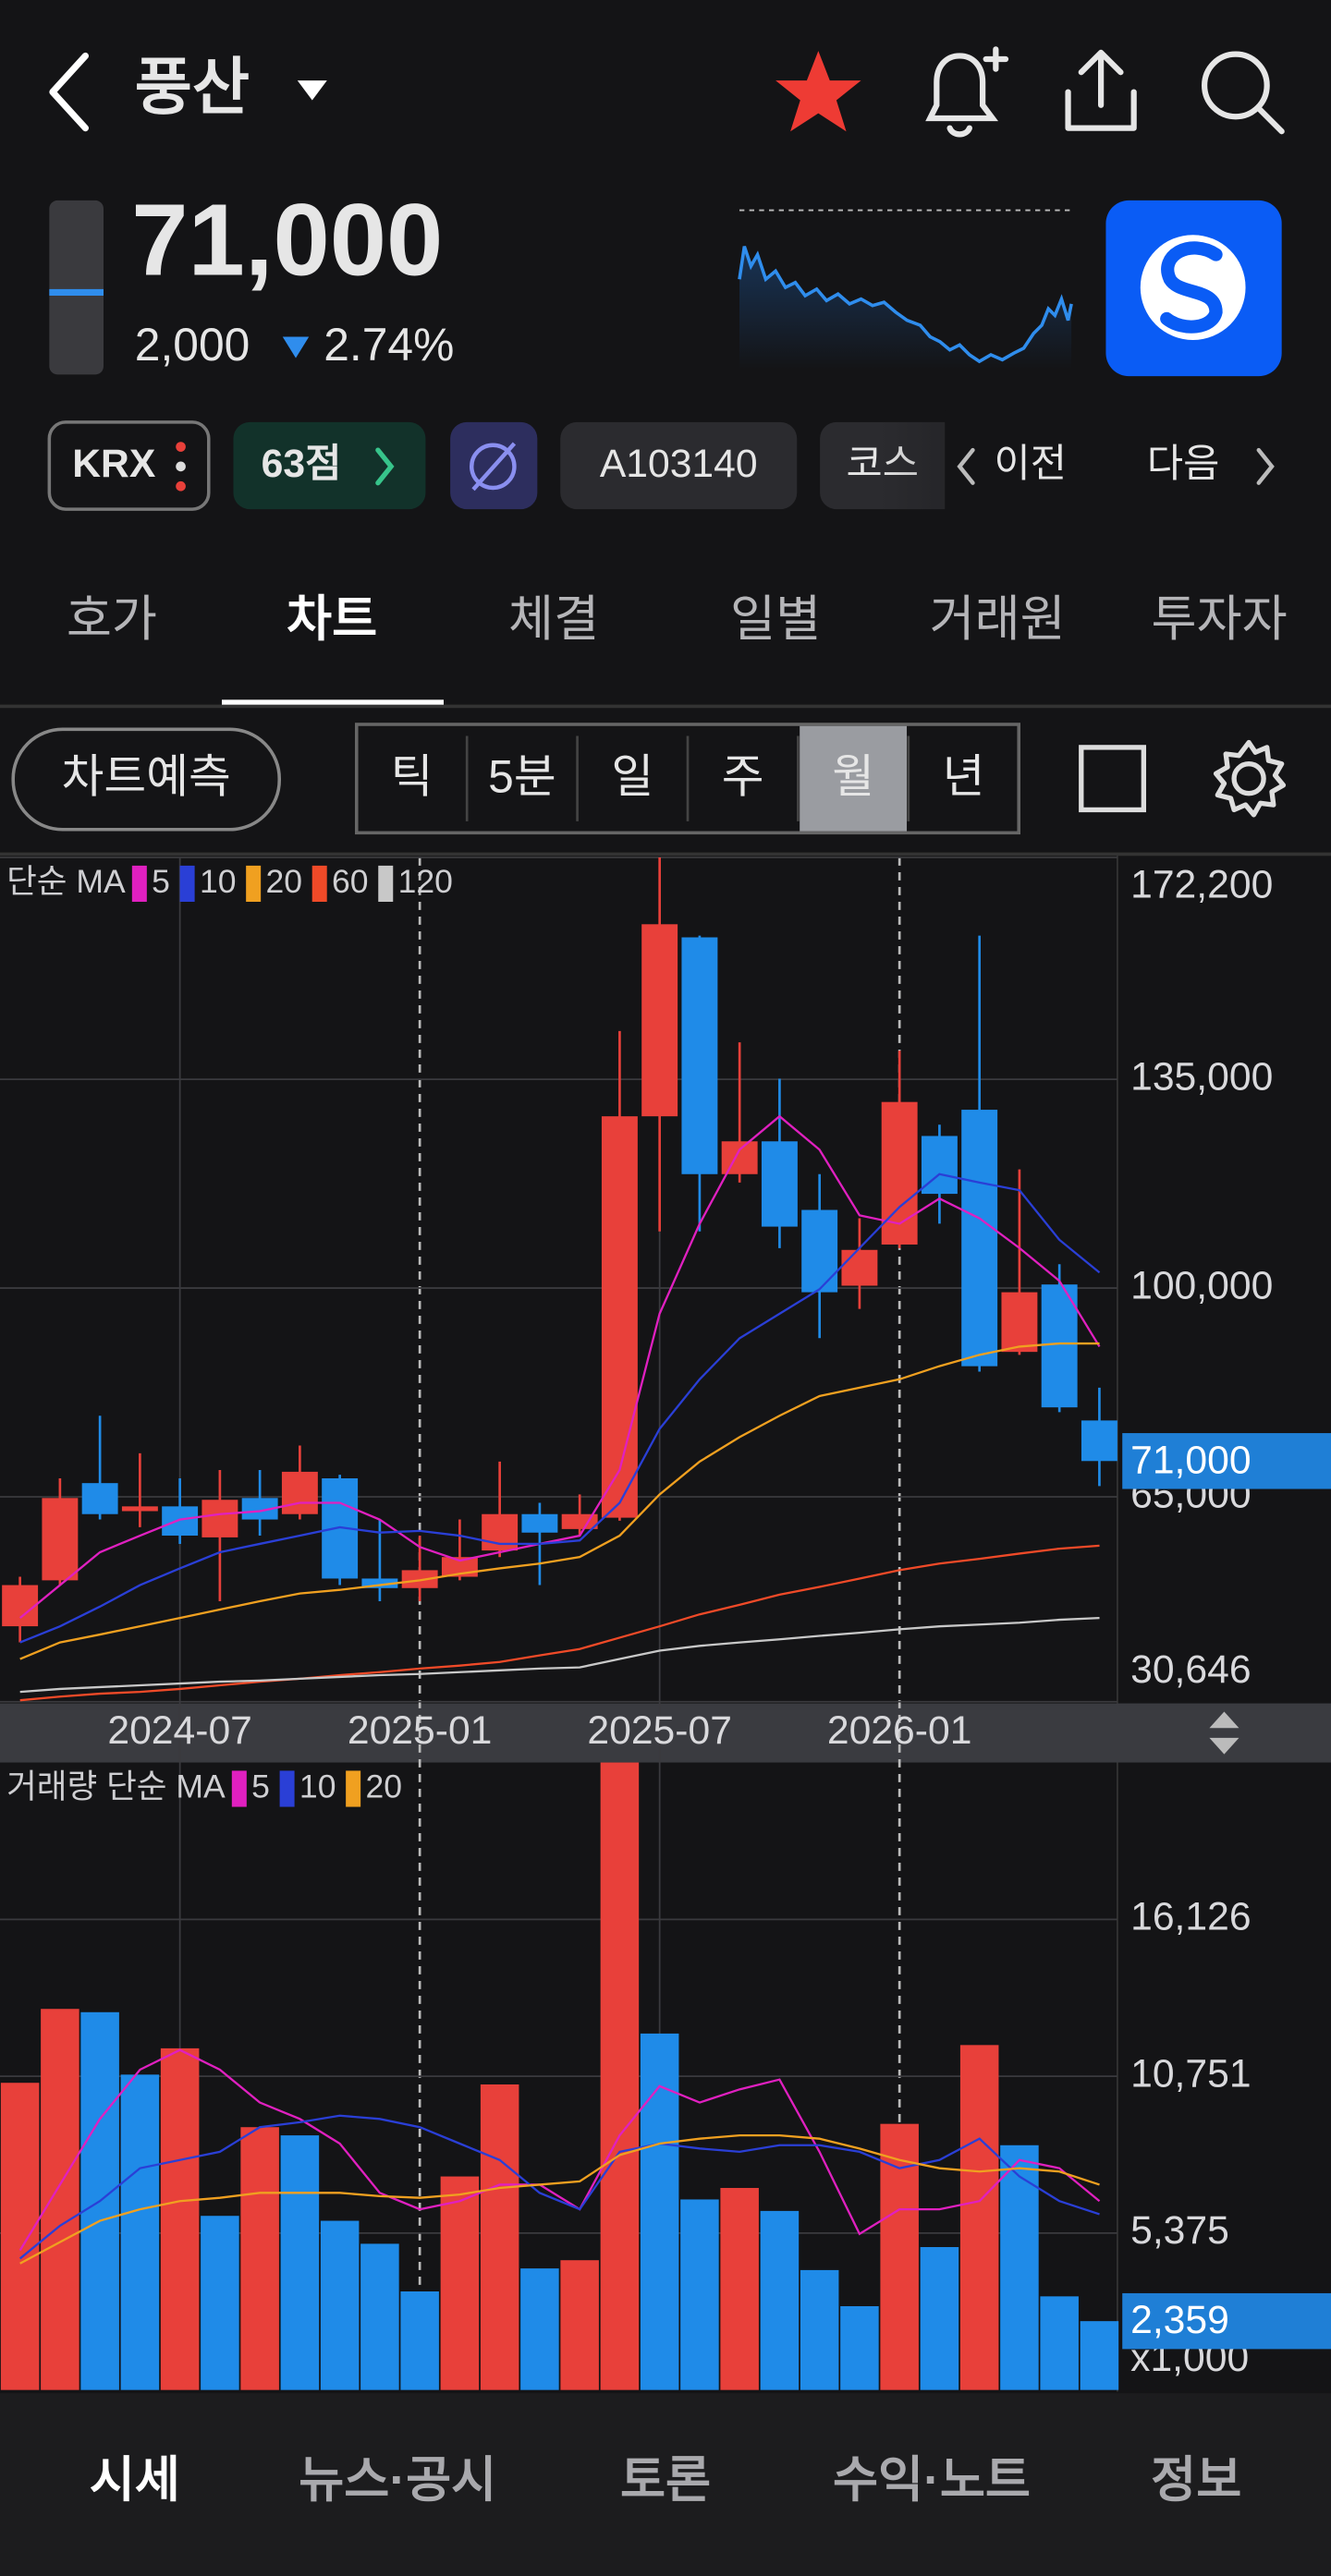  I want to click on next-button: 다음, so click(1183, 464).